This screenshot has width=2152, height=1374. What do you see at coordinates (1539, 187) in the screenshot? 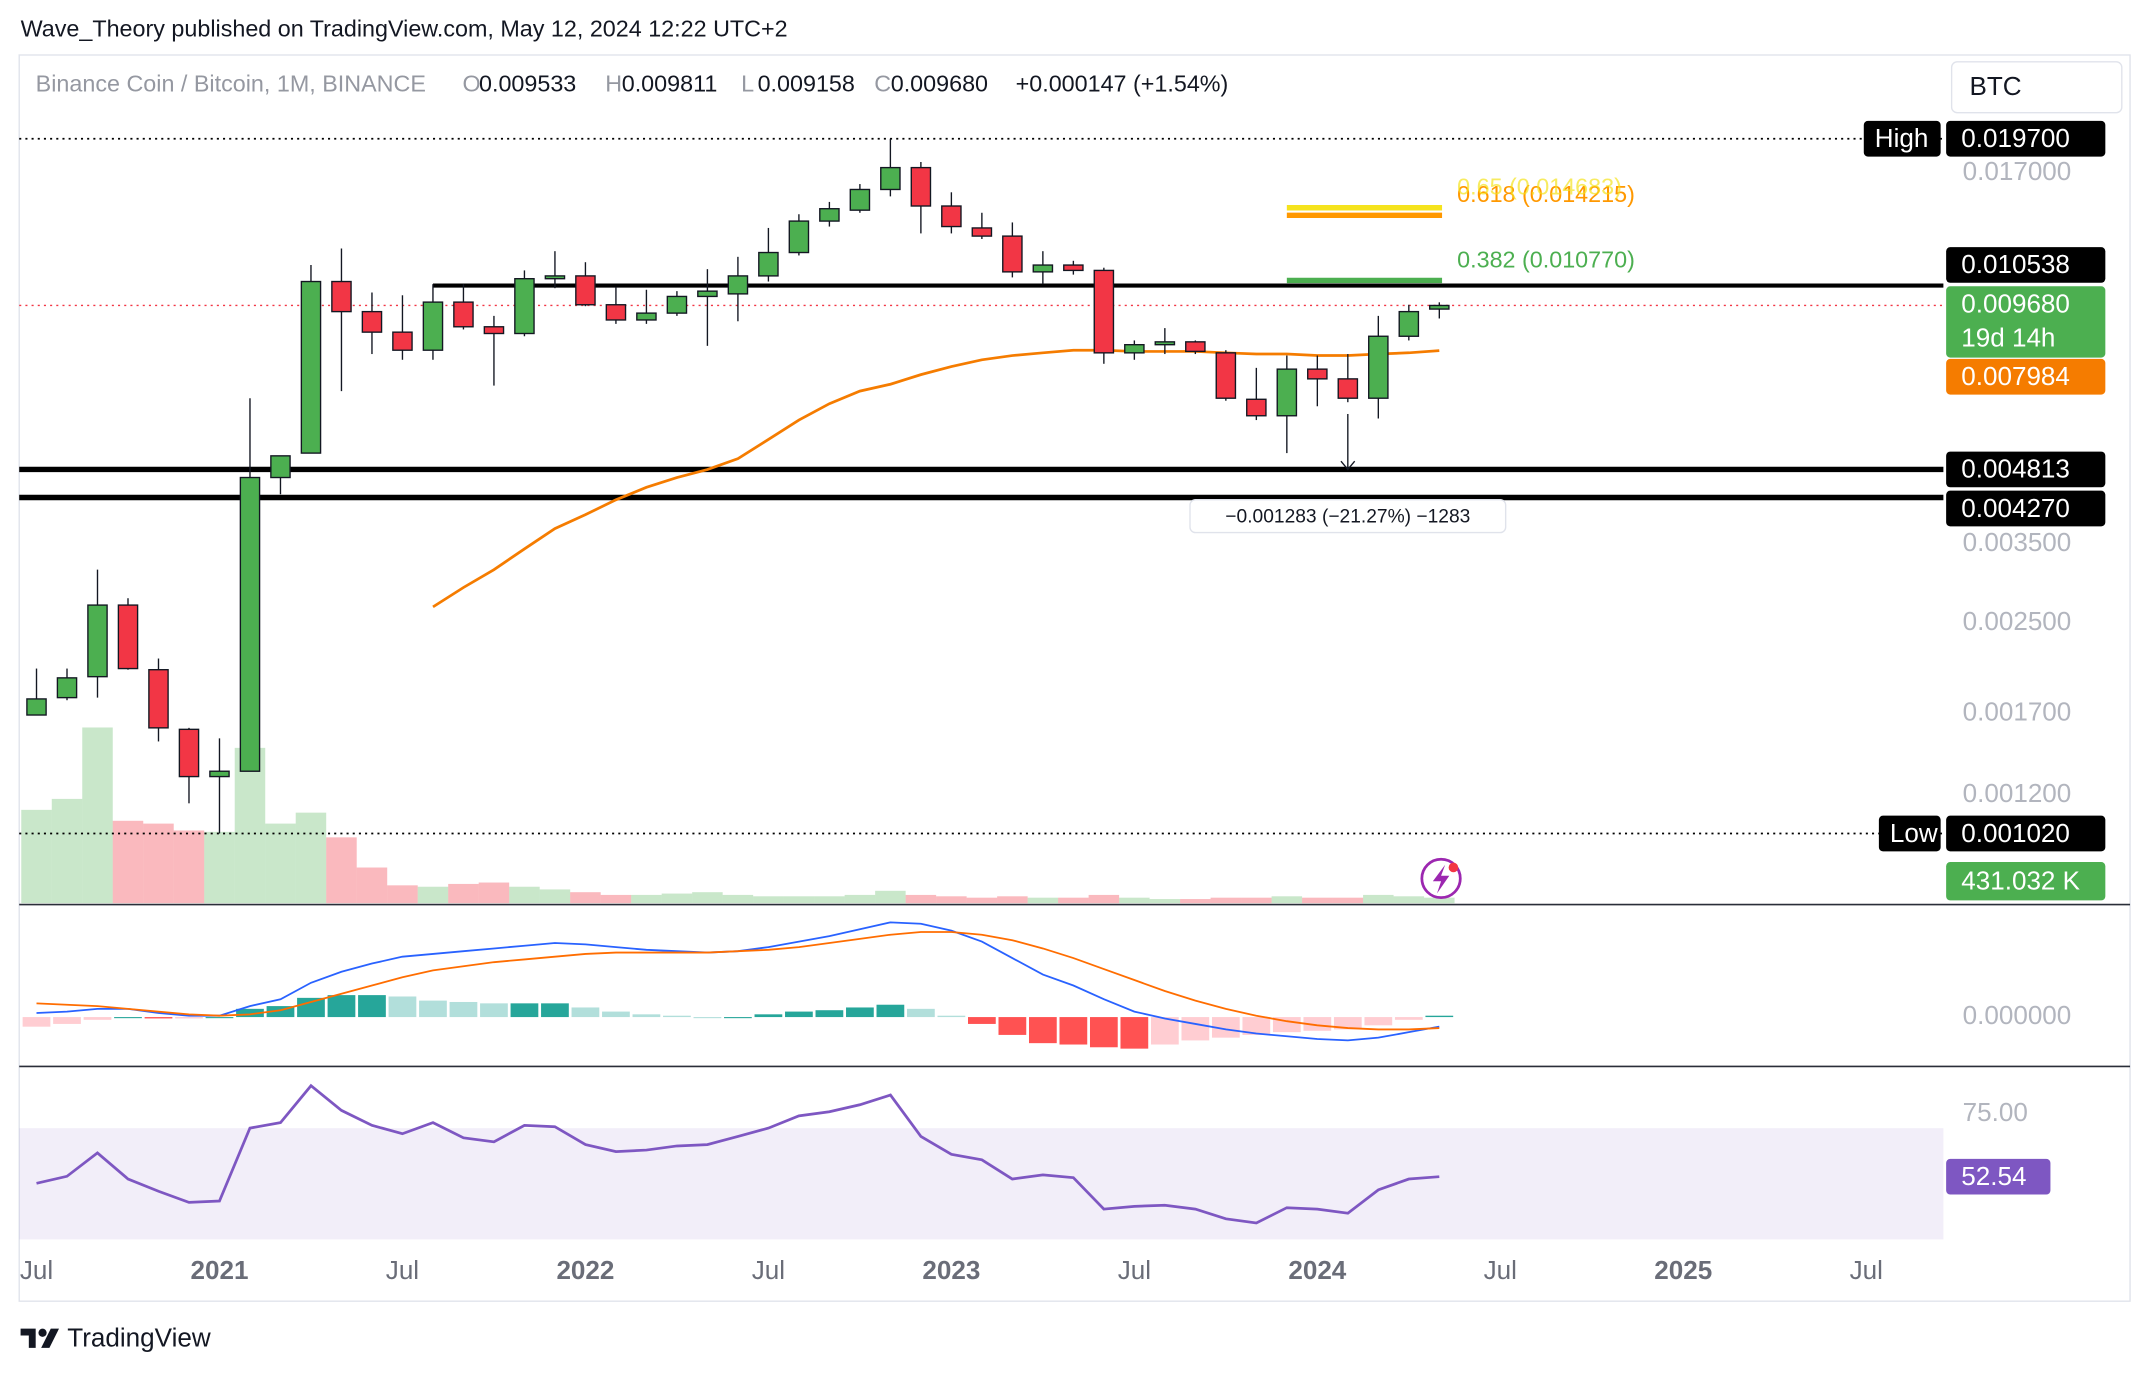
I see `fib-label: 0.65 (0.014683)` at bounding box center [1539, 187].